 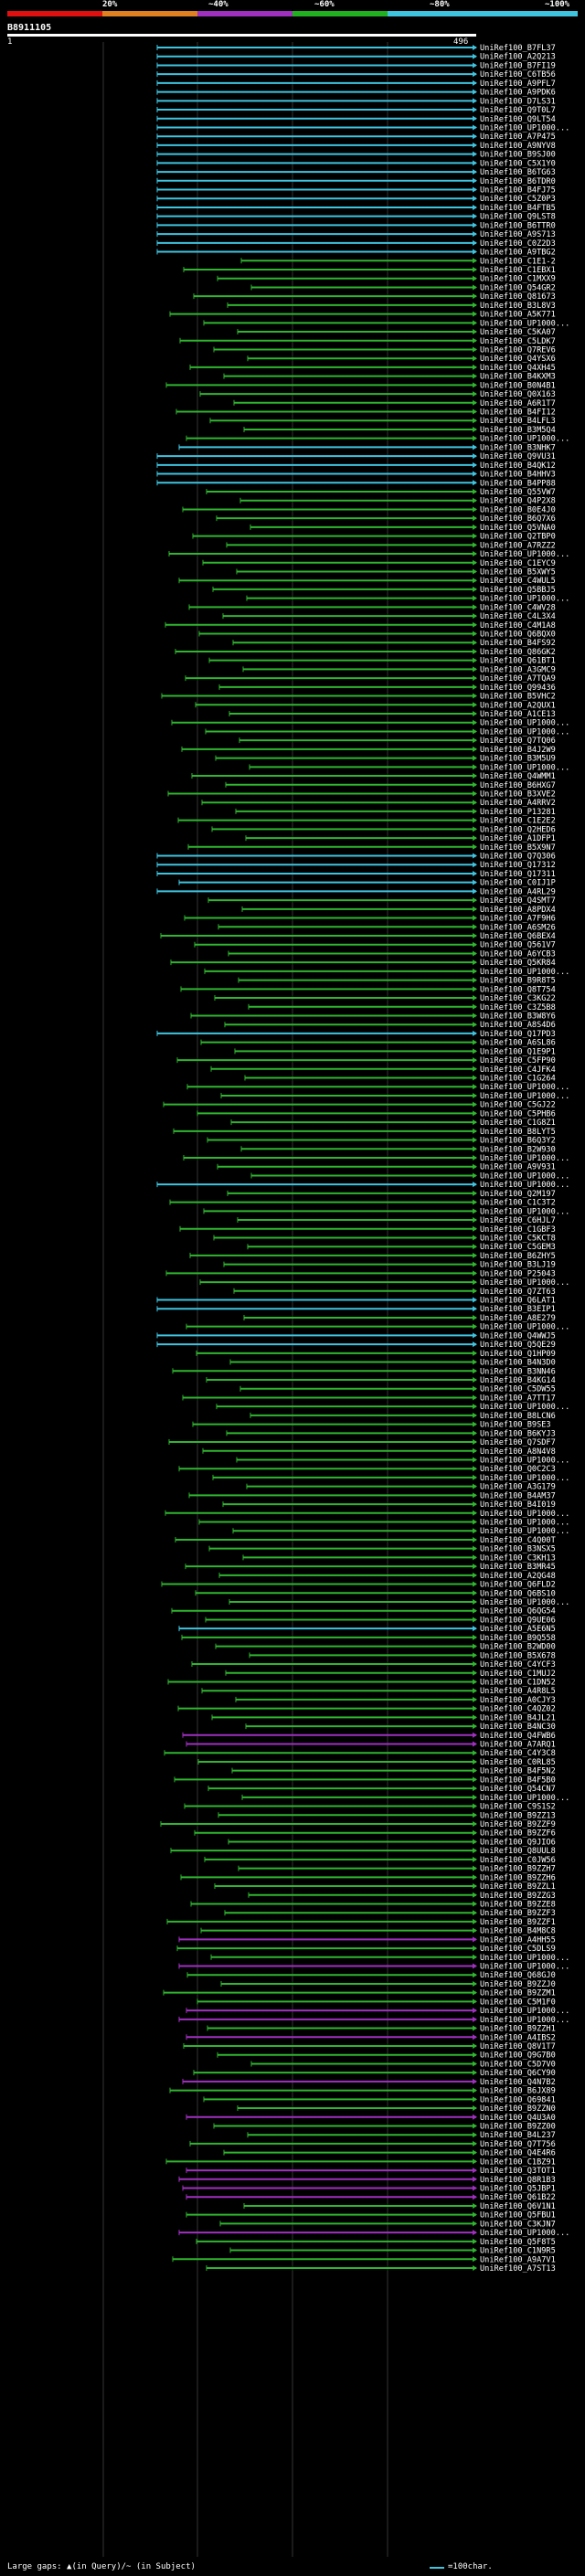 What do you see at coordinates (518, 643) in the screenshot?
I see `hit-label: UniRef100_B4FS92` at bounding box center [518, 643].